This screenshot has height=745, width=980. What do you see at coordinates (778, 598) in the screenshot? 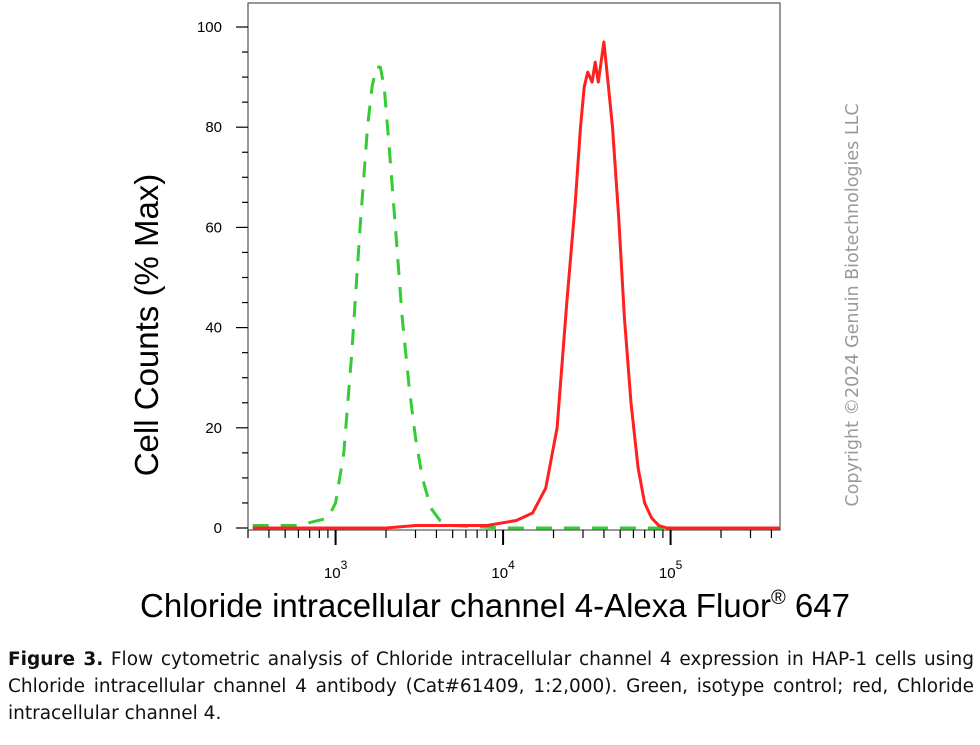
I see `x-axis-label-superscript: ®` at bounding box center [778, 598].